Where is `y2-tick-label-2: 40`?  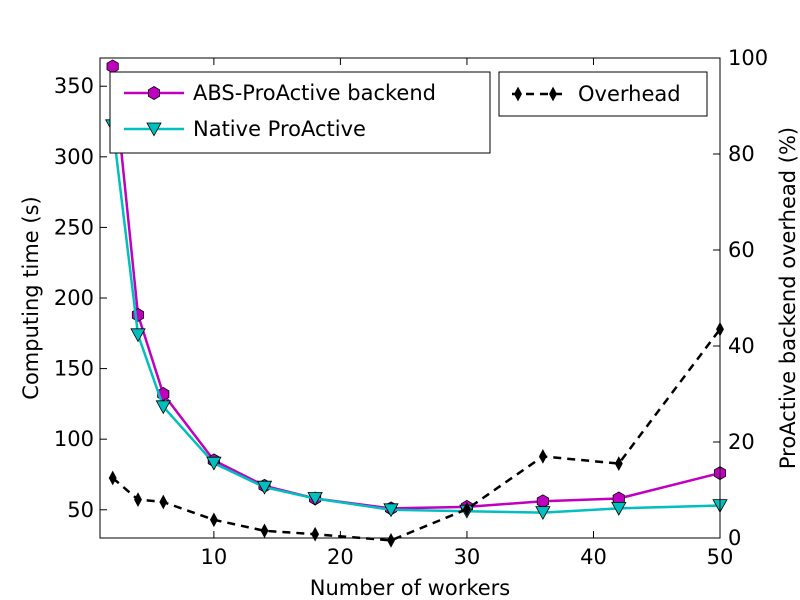
y2-tick-label-2: 40 is located at coordinates (741, 346).